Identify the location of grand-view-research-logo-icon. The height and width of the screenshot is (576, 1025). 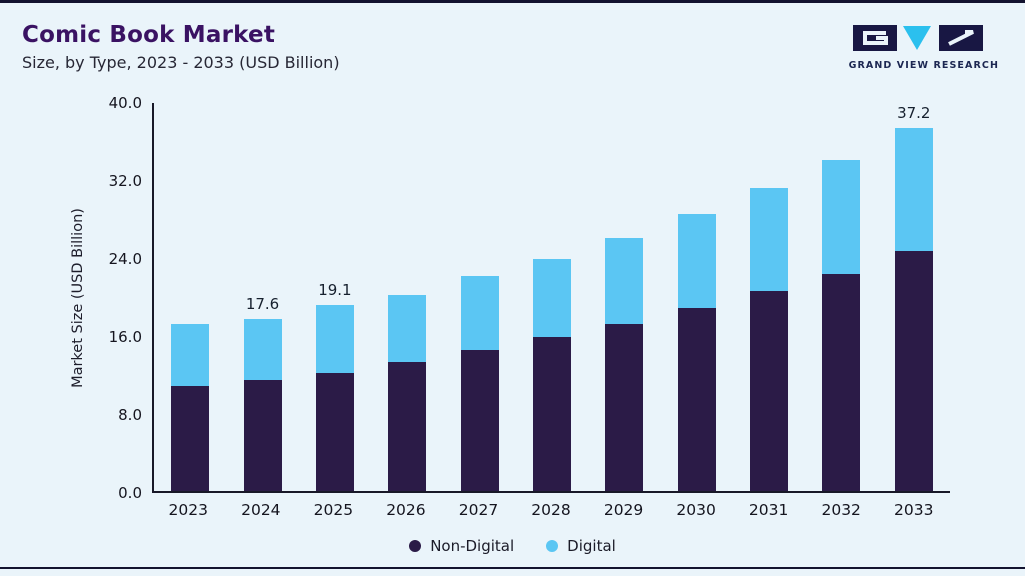
(917, 38).